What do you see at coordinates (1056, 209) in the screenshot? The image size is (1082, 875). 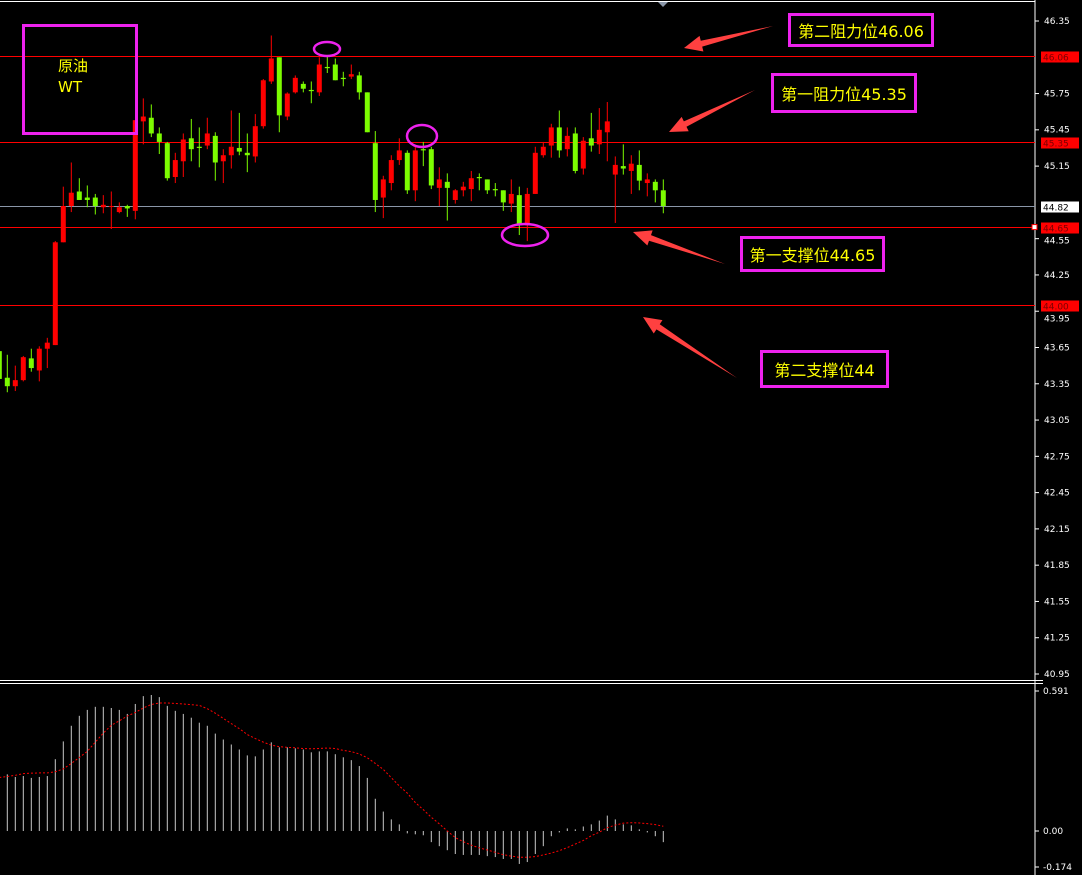 I see `level-badge-label: 44.82` at bounding box center [1056, 209].